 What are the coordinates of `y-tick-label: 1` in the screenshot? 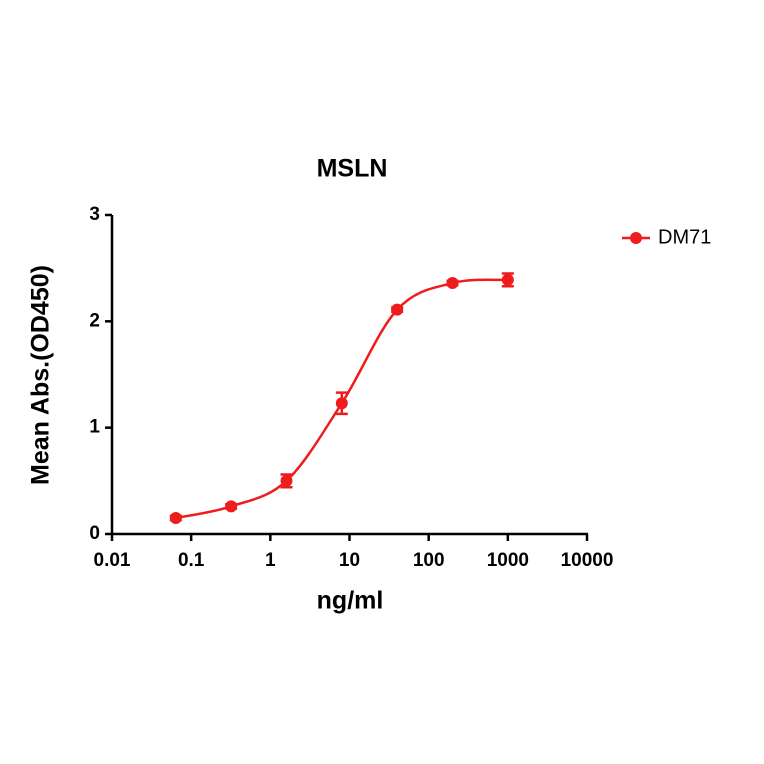 It's located at (94, 427).